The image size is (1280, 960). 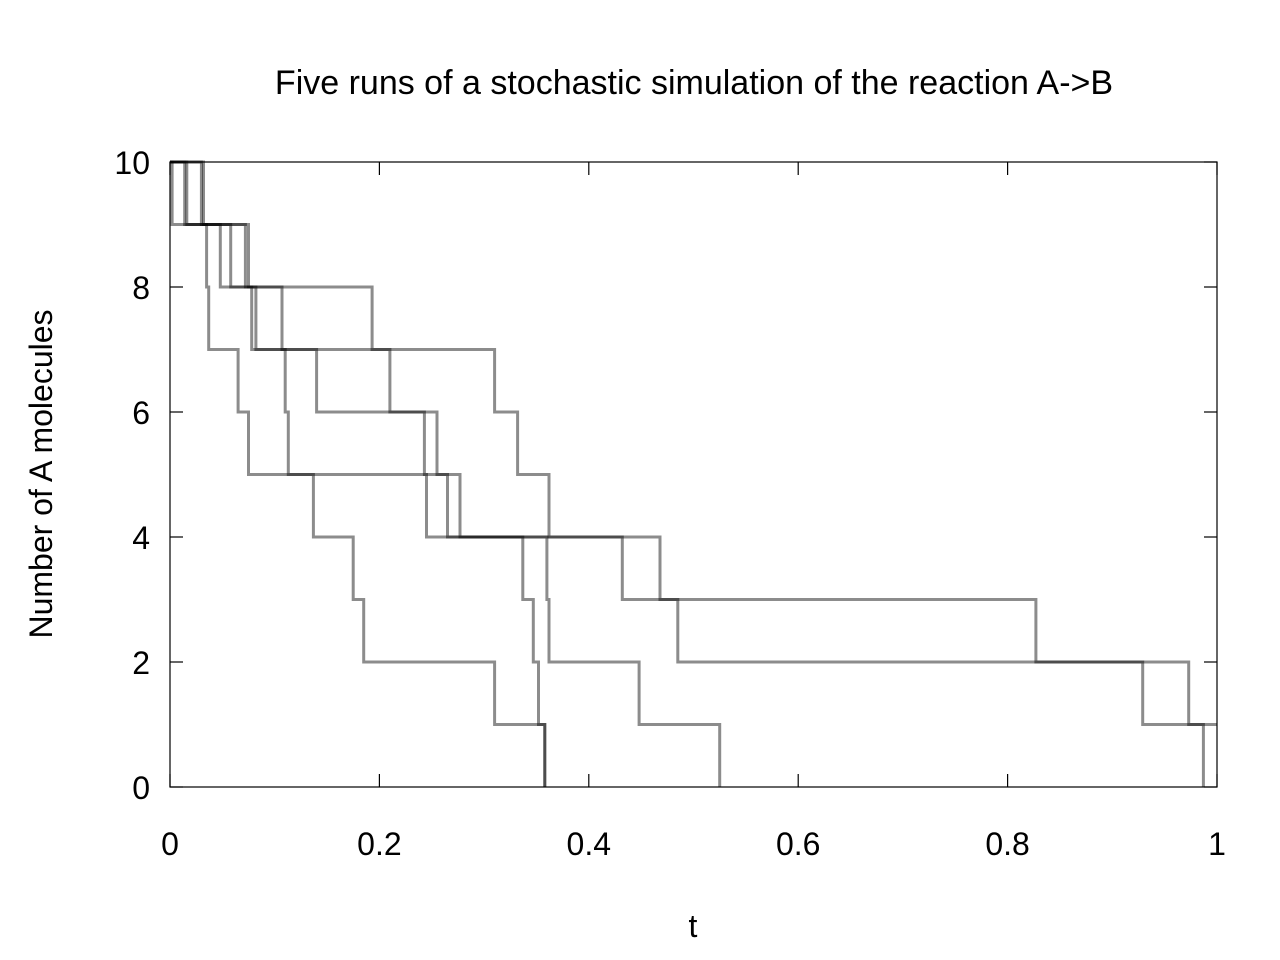 What do you see at coordinates (141, 663) in the screenshot?
I see `y-tick-label: 2` at bounding box center [141, 663].